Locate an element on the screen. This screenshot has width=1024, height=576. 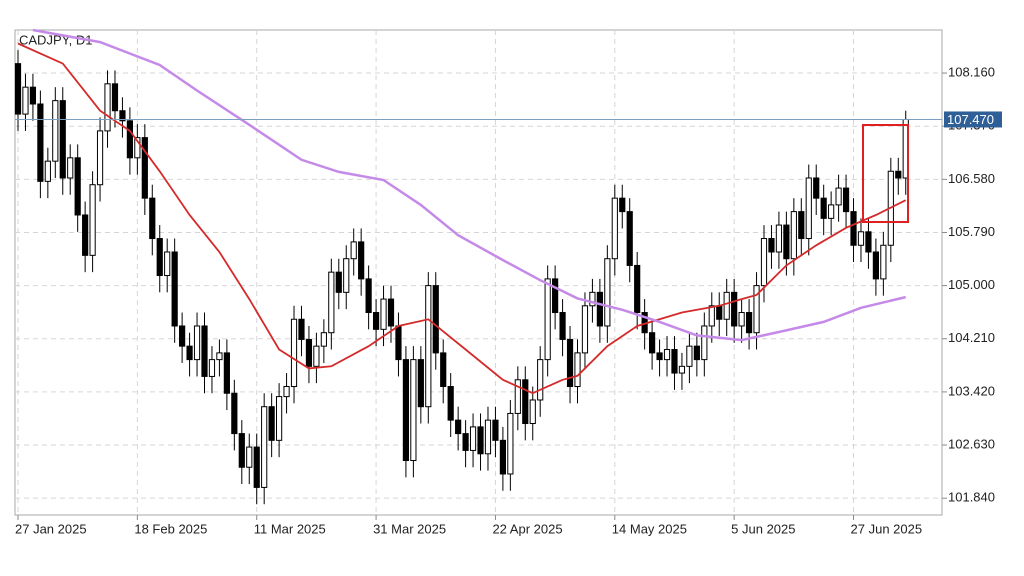
x-tick-label: 27 Jan 2025 is located at coordinates (51, 528).